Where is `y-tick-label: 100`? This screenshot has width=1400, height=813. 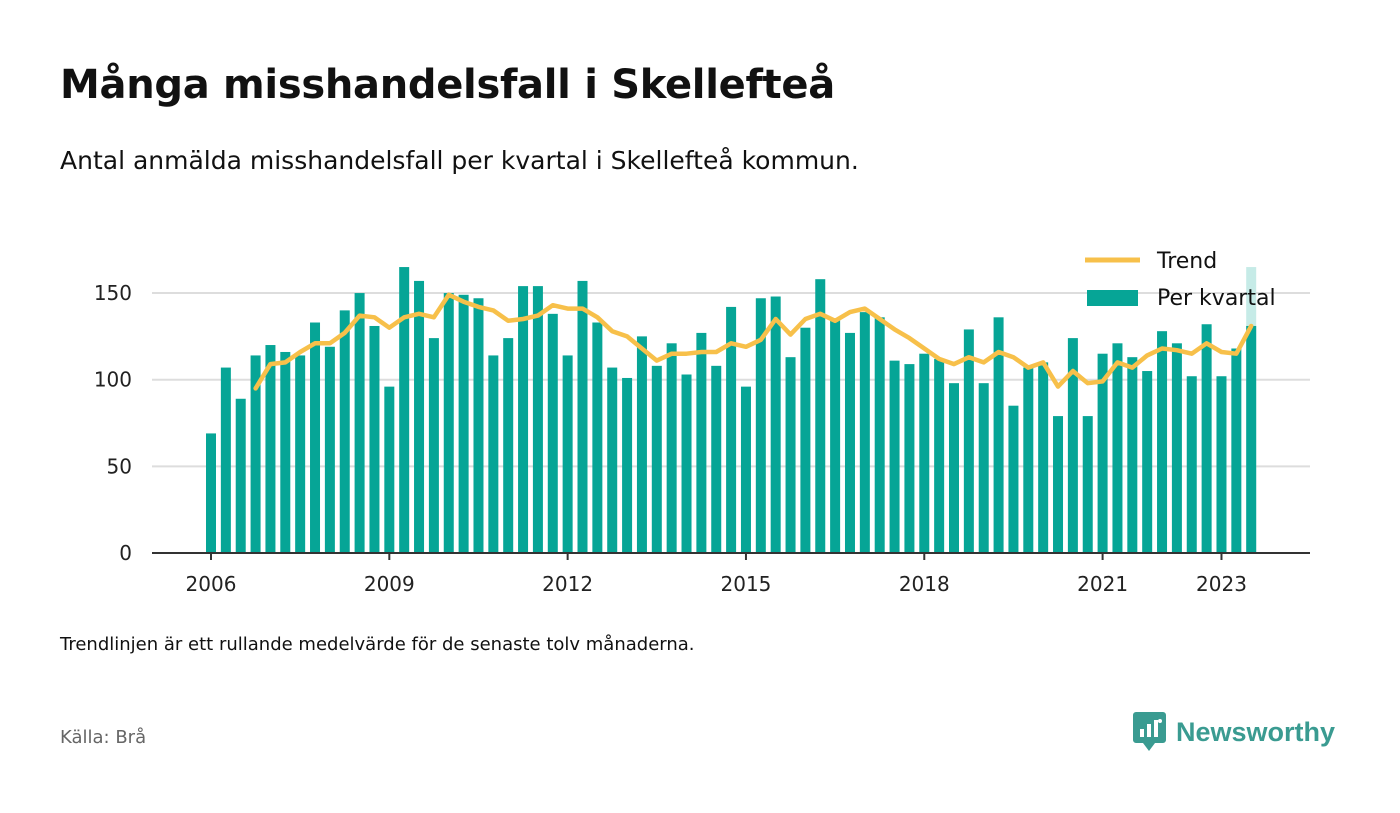
y-tick-label: 100 is located at coordinates (113, 380).